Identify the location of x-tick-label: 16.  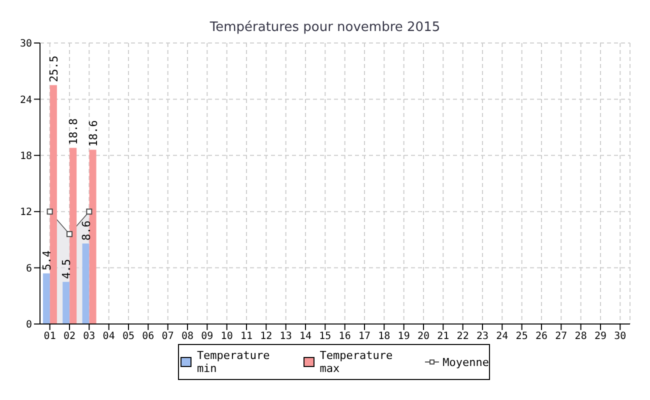
(344, 336).